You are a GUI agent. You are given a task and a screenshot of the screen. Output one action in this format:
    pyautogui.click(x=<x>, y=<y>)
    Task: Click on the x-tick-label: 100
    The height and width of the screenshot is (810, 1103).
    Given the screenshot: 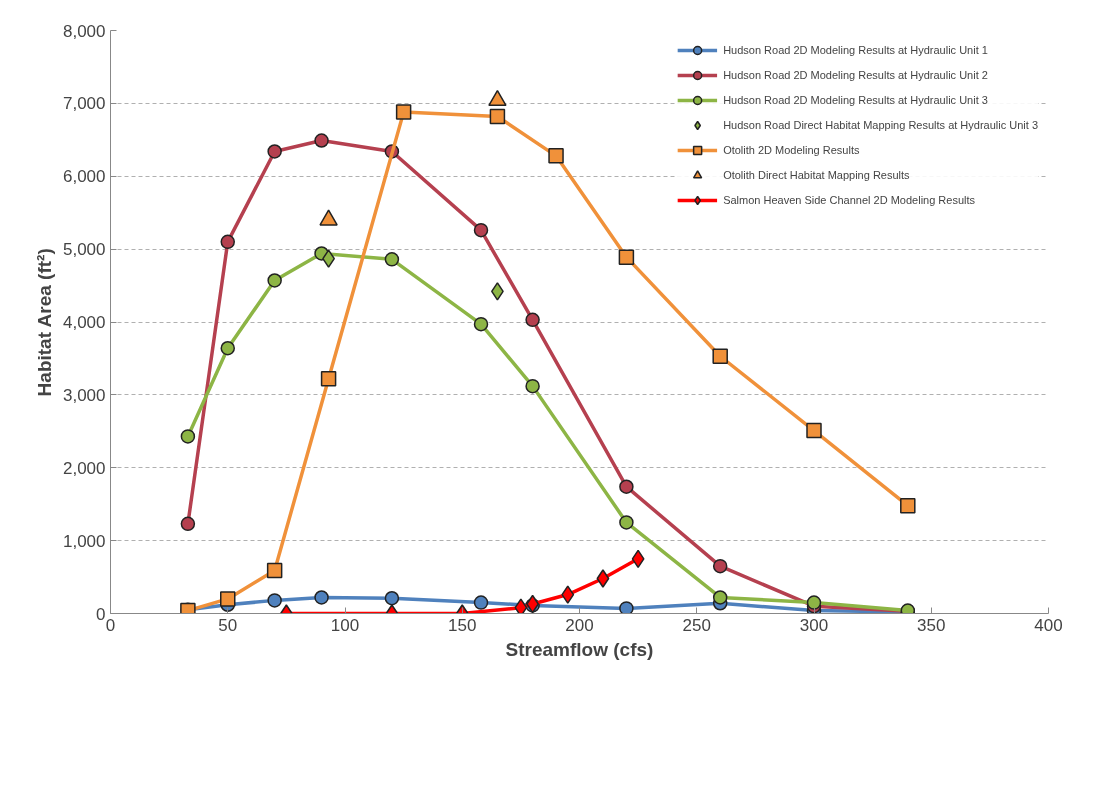 What is the action you would take?
    pyautogui.click(x=345, y=625)
    